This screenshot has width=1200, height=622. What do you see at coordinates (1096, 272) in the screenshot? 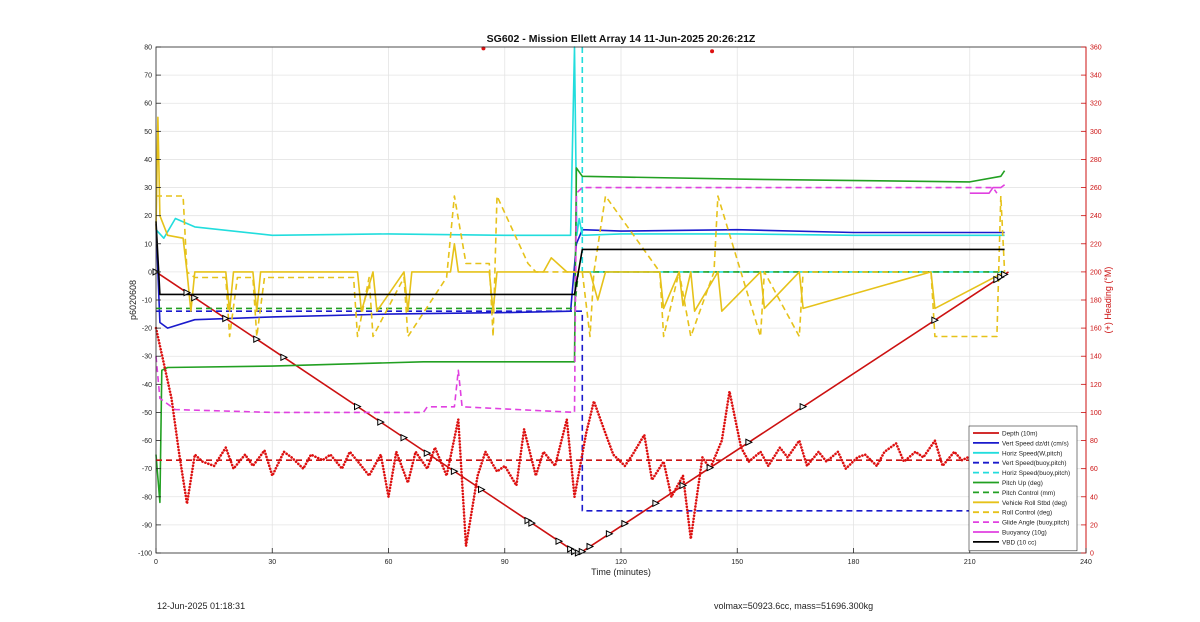
I see `y2-tick-label: 200` at bounding box center [1096, 272].